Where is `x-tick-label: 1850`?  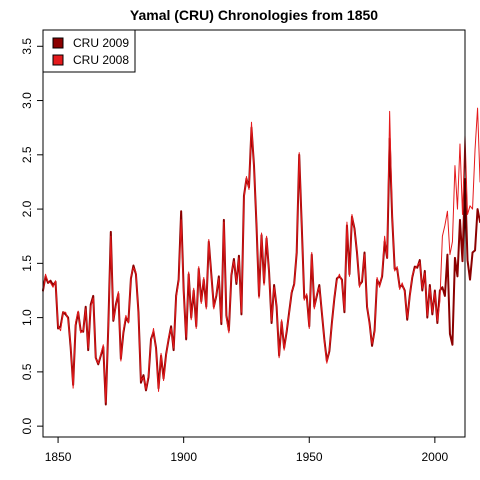 x-tick-label: 1850 is located at coordinates (58, 457).